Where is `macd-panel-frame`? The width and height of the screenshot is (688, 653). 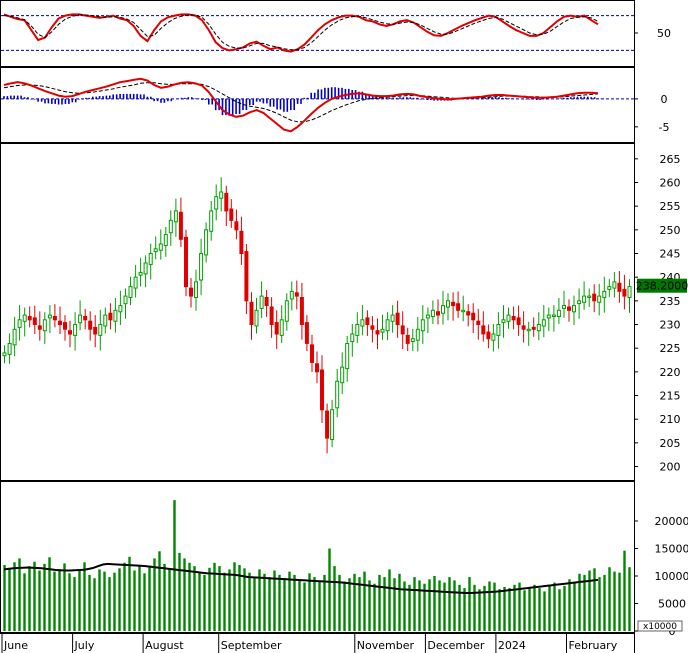
macd-panel-frame is located at coordinates (317, 105).